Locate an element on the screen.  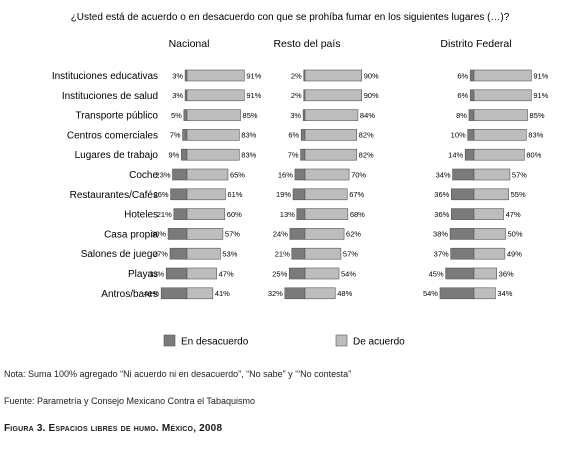
value-label-acuerdo: 67% is located at coordinates (356, 194).